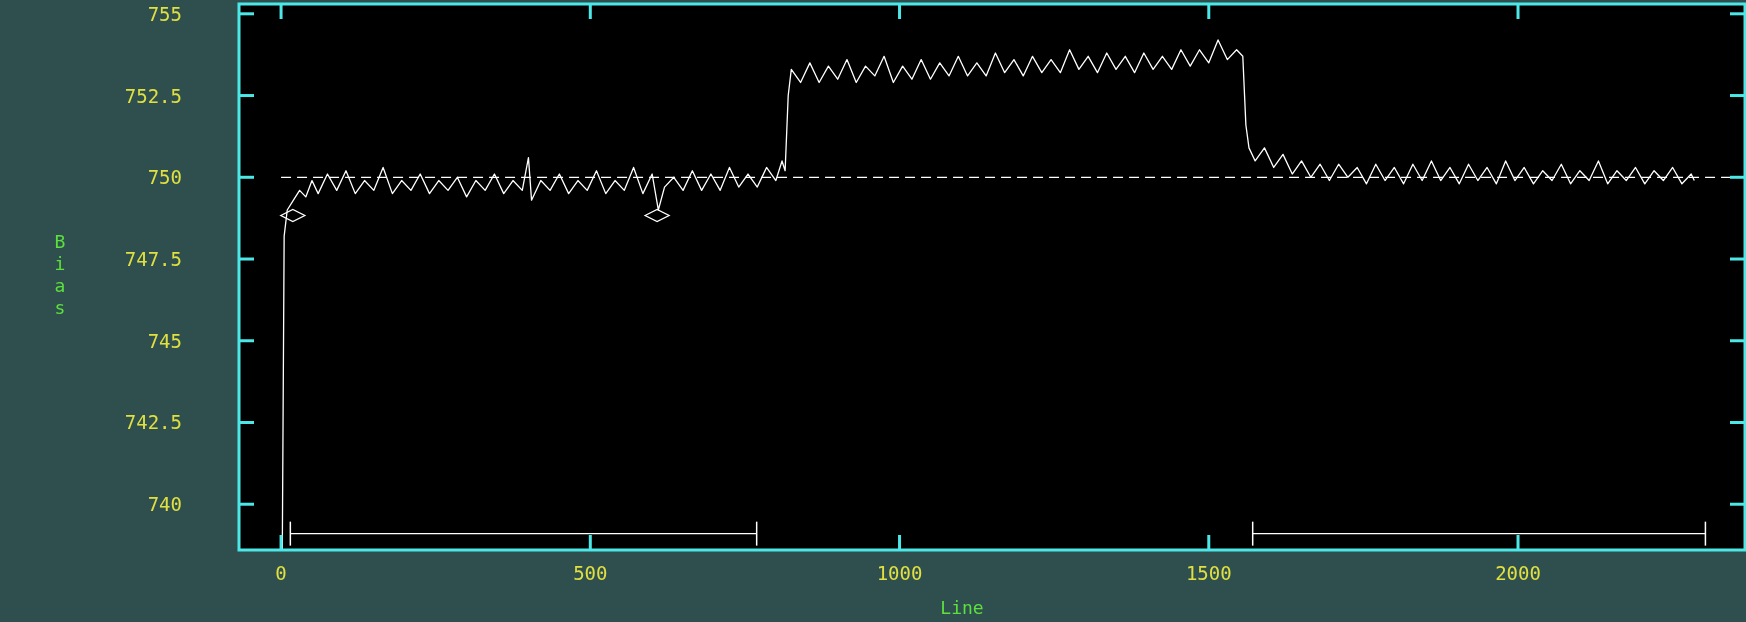 The height and width of the screenshot is (622, 1746). I want to click on x-tick-label: 2000, so click(1518, 573).